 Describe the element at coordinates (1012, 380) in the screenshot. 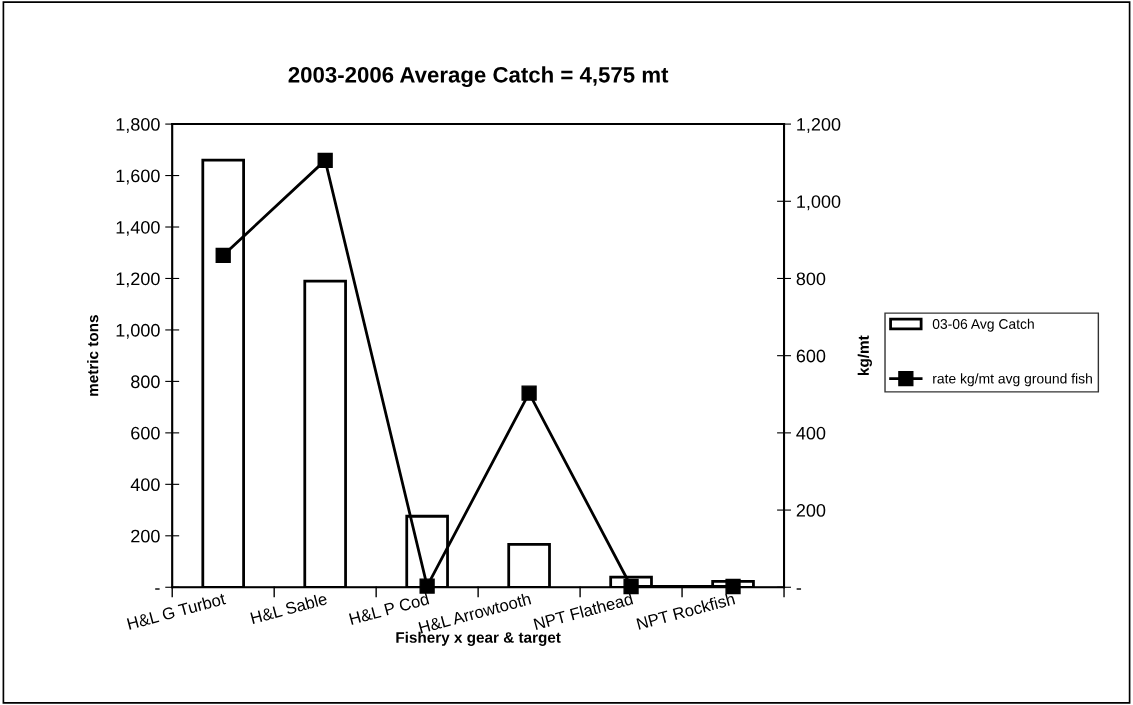

I see `legend-label: rate kg/mt avg ground fish` at that location.